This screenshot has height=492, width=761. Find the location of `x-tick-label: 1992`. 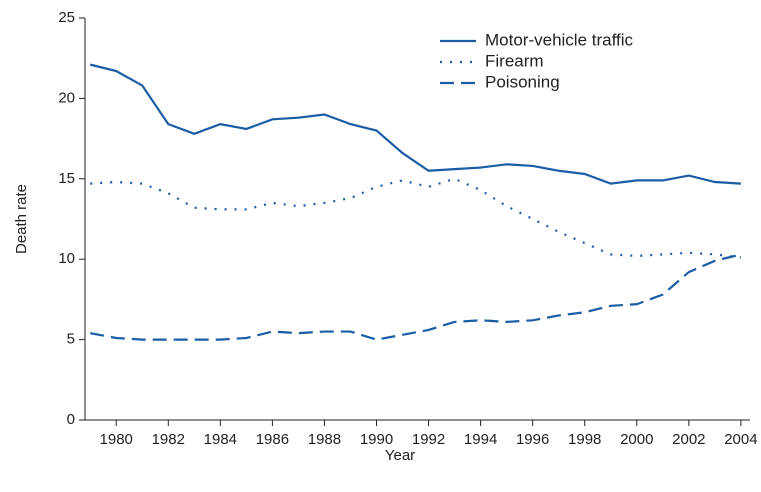

x-tick-label: 1992 is located at coordinates (428, 439).